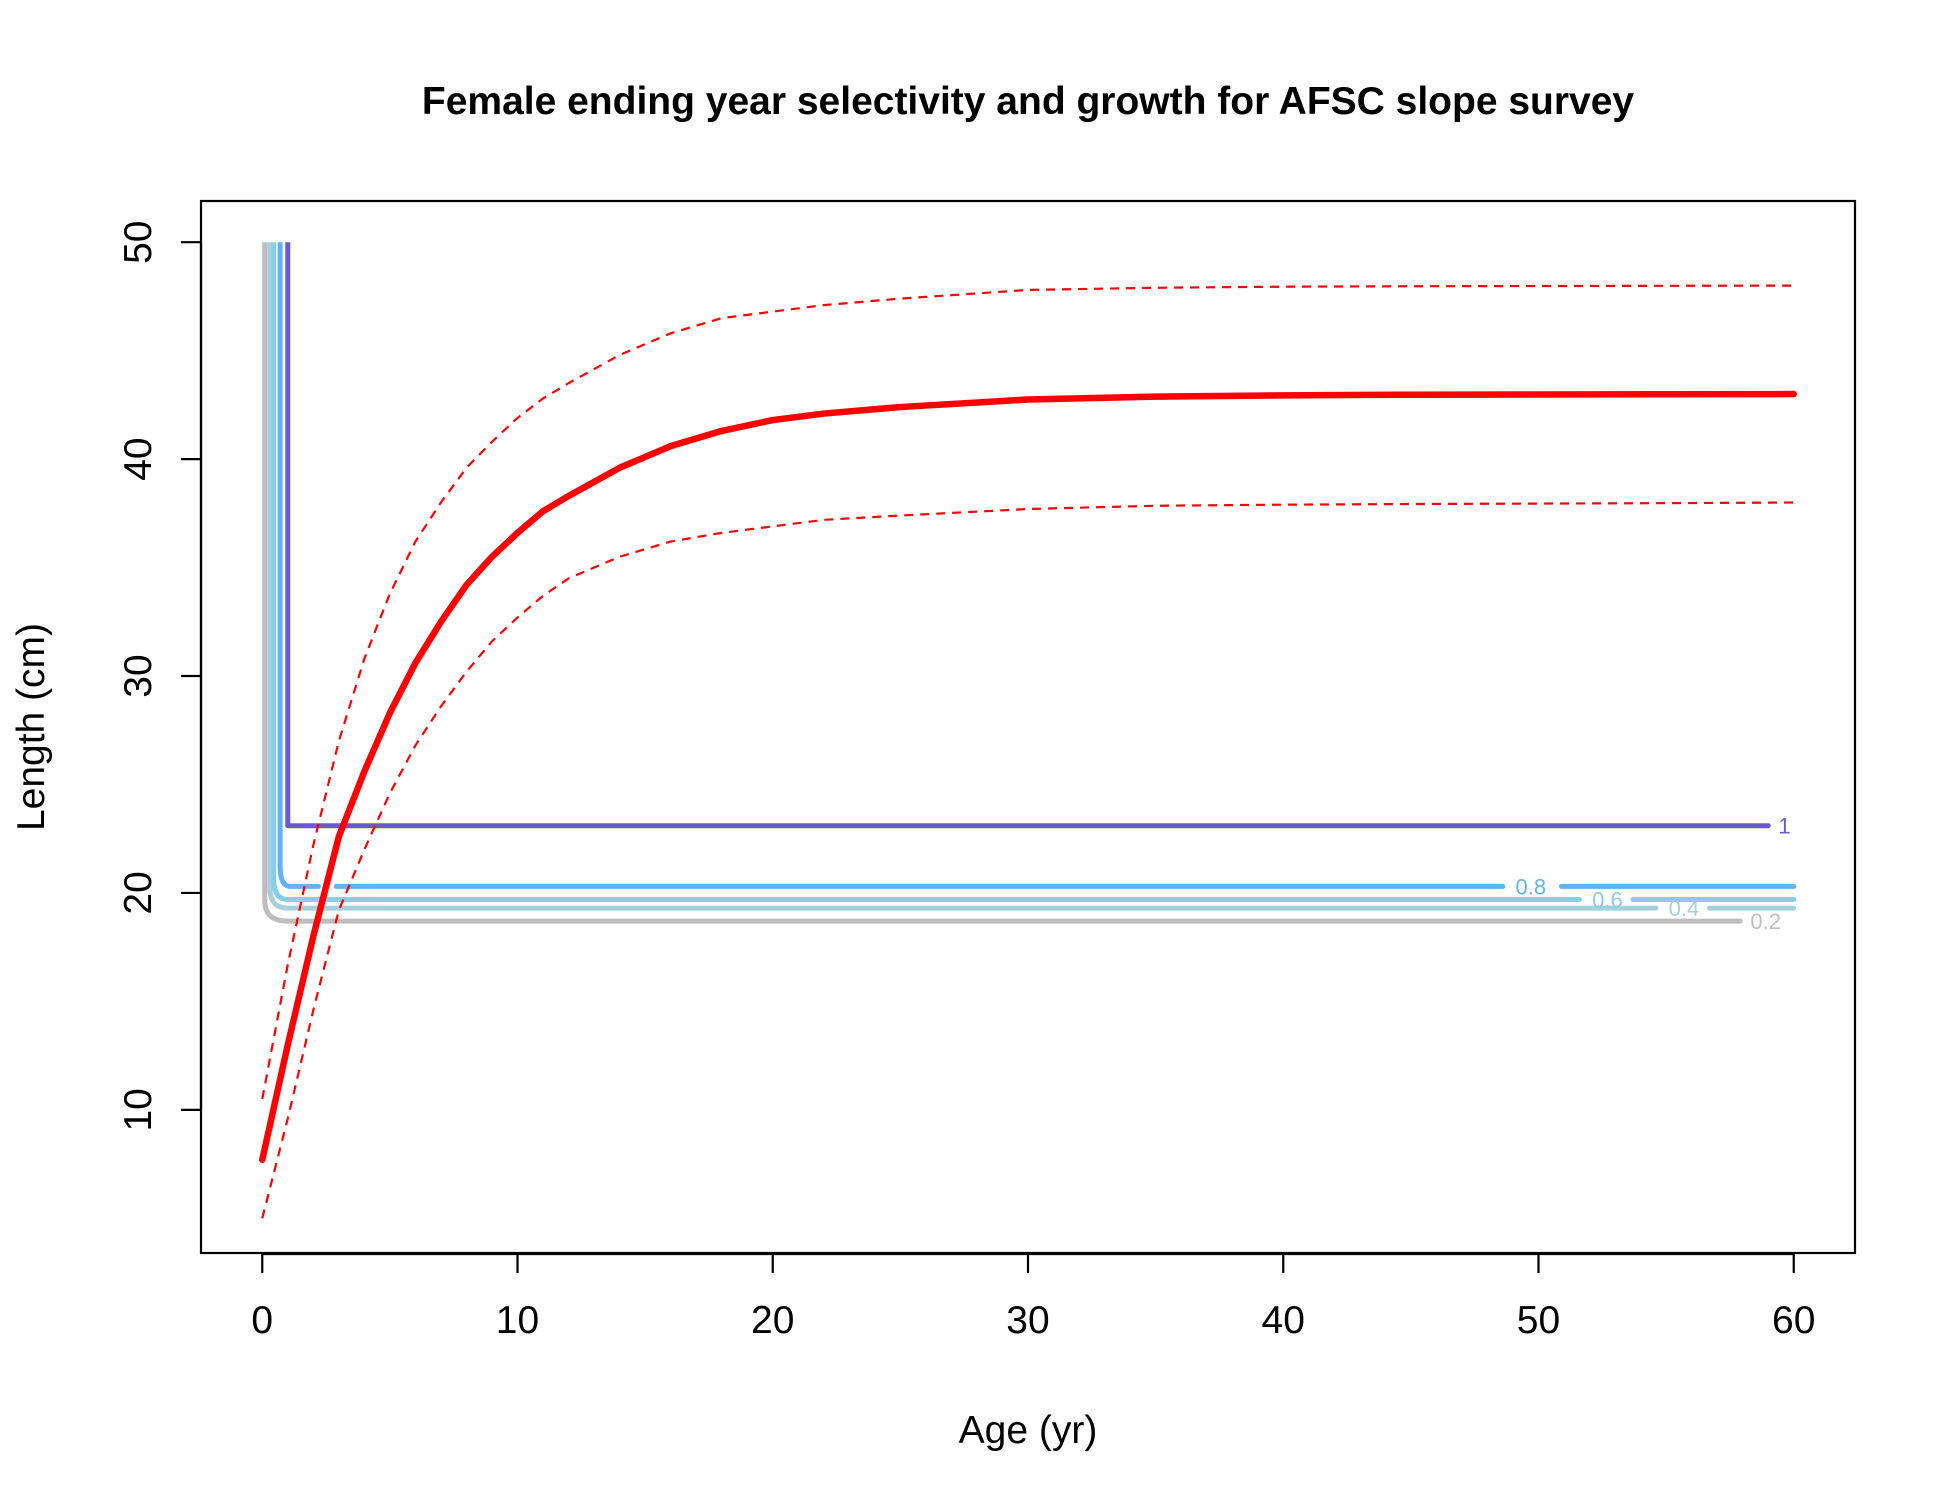  What do you see at coordinates (262, 1320) in the screenshot?
I see `x-tick-label: 0` at bounding box center [262, 1320].